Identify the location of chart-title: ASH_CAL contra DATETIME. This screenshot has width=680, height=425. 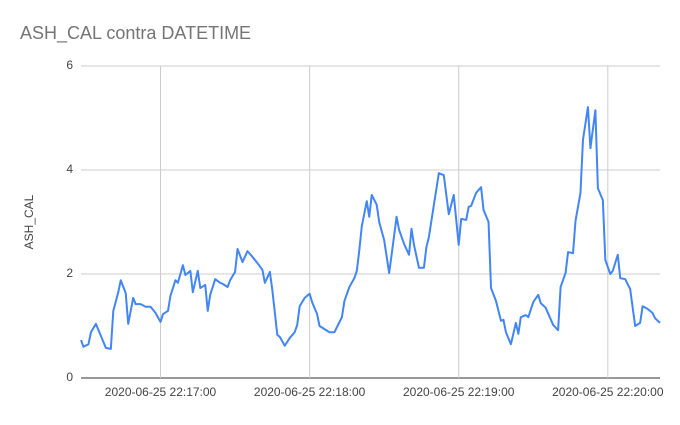
(135, 33).